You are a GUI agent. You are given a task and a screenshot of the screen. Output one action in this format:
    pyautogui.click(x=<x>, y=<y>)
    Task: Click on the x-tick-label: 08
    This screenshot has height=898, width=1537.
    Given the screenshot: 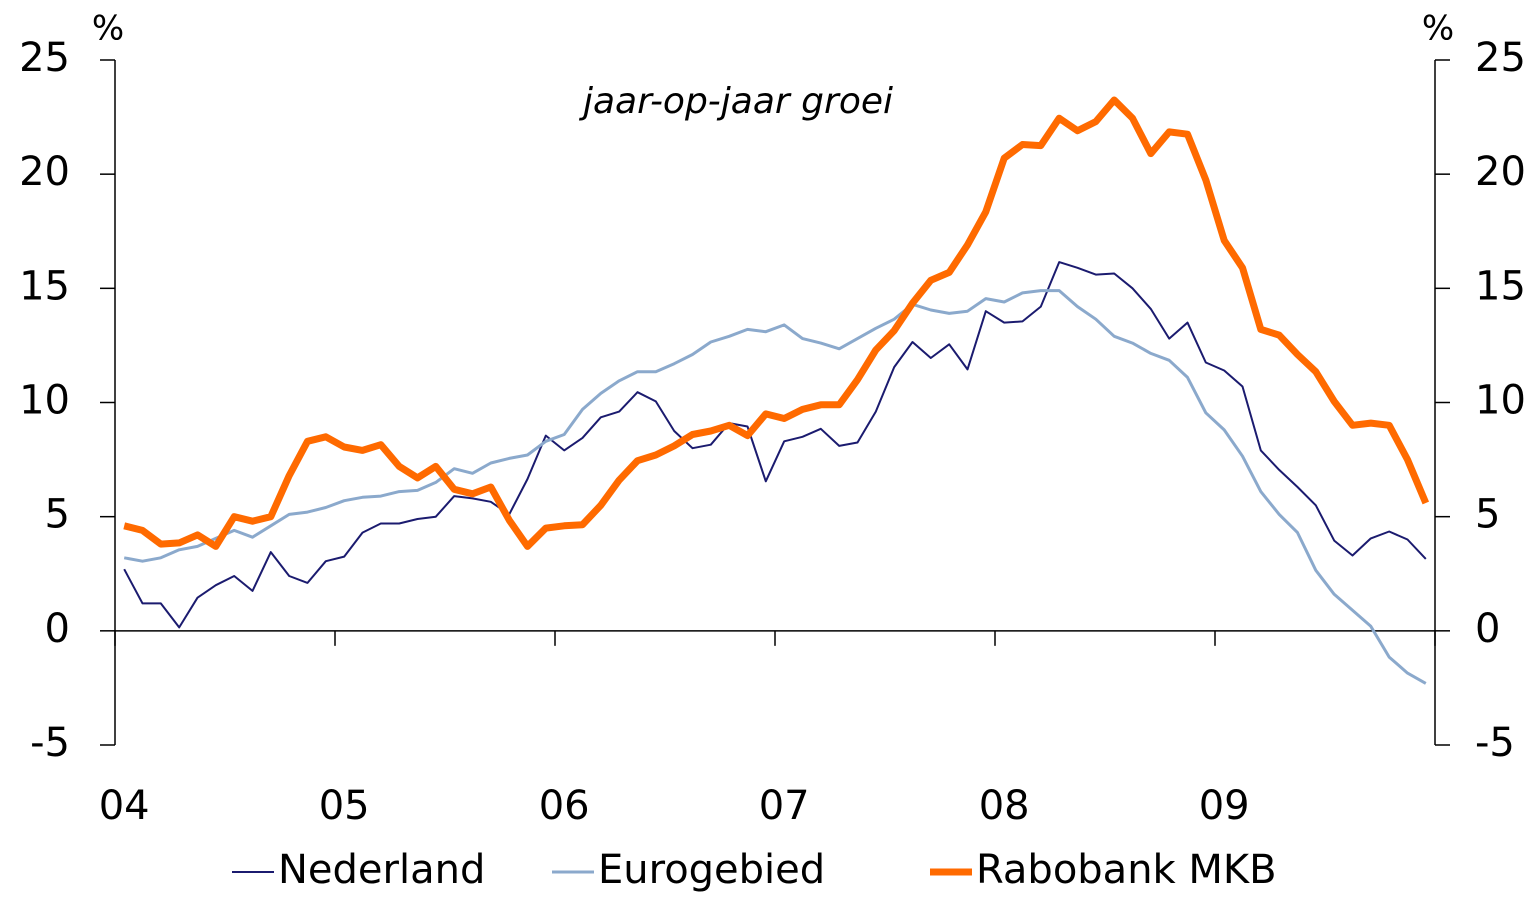 What is the action you would take?
    pyautogui.click(x=1004, y=806)
    